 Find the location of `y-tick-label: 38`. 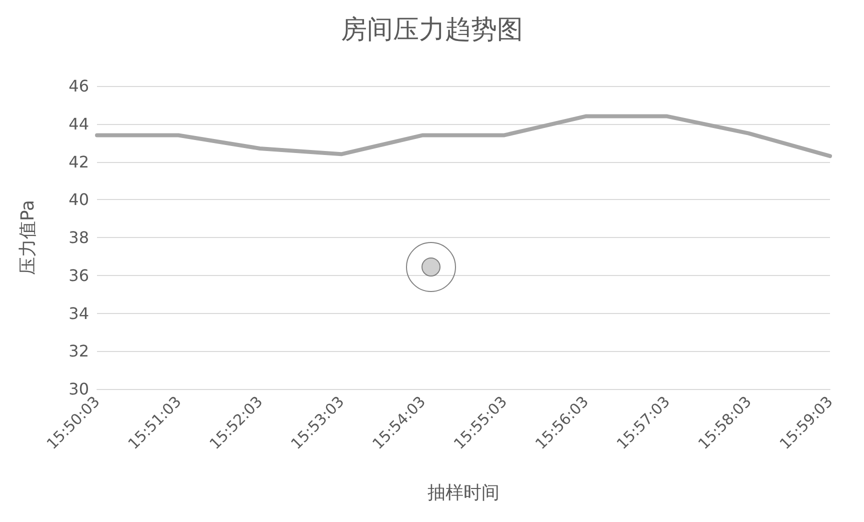

y-tick-label: 38 is located at coordinates (78, 237).